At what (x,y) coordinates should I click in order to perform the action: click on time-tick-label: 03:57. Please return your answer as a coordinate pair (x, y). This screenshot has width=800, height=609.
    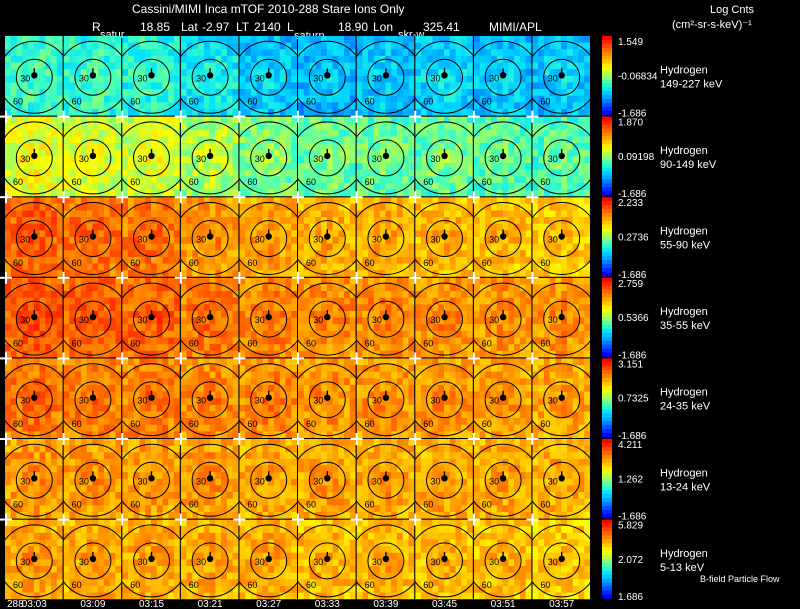
    Looking at the image, I should click on (561, 604).